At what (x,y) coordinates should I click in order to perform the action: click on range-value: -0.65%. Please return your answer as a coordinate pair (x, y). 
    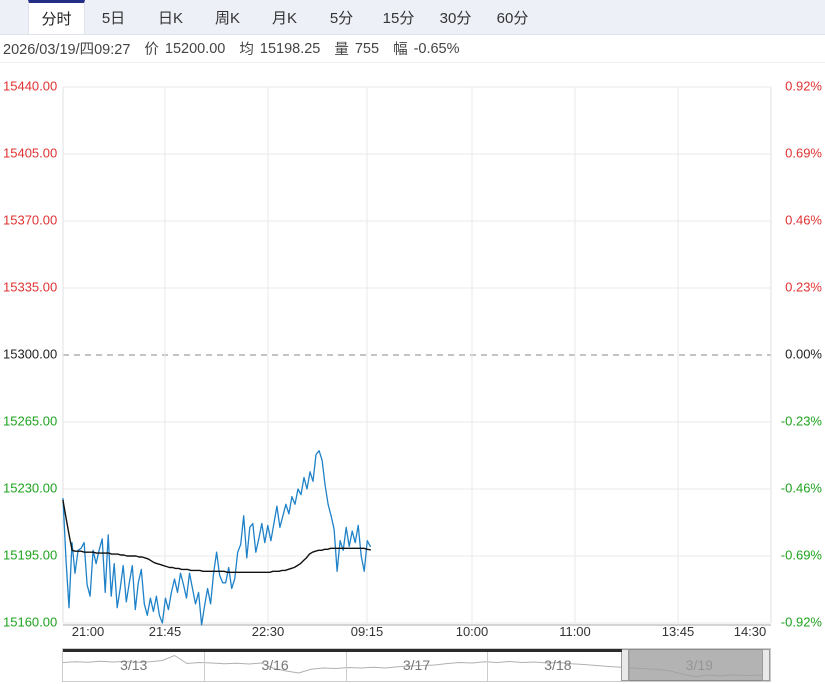
    Looking at the image, I should click on (436, 48).